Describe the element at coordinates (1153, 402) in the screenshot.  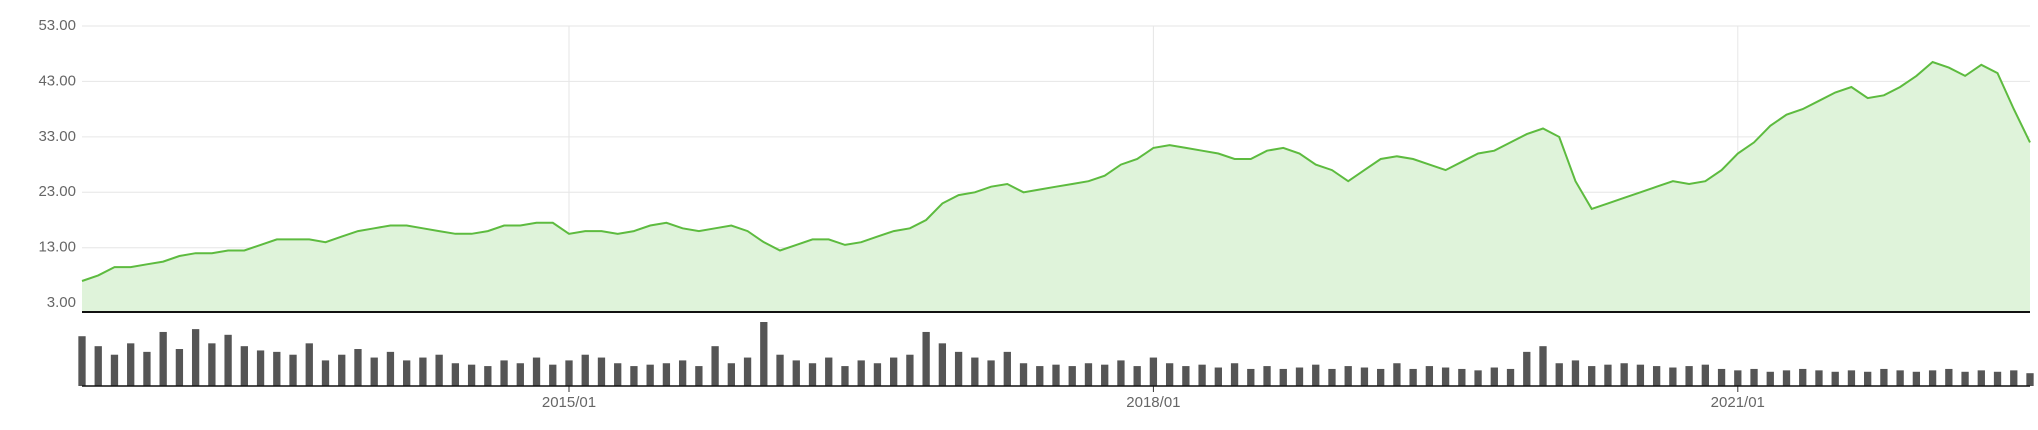
I see `x-tick-label: 2018/01` at that location.